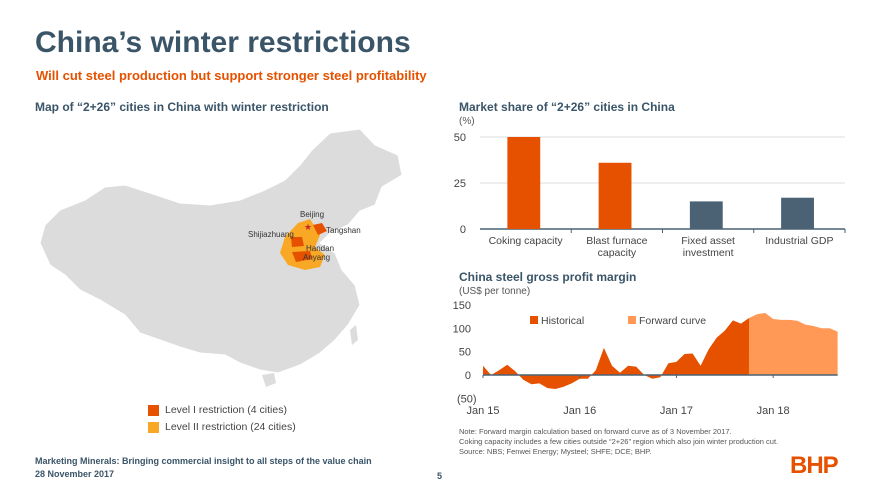  I want to click on page-title: China’s winter restrictions, so click(223, 42).